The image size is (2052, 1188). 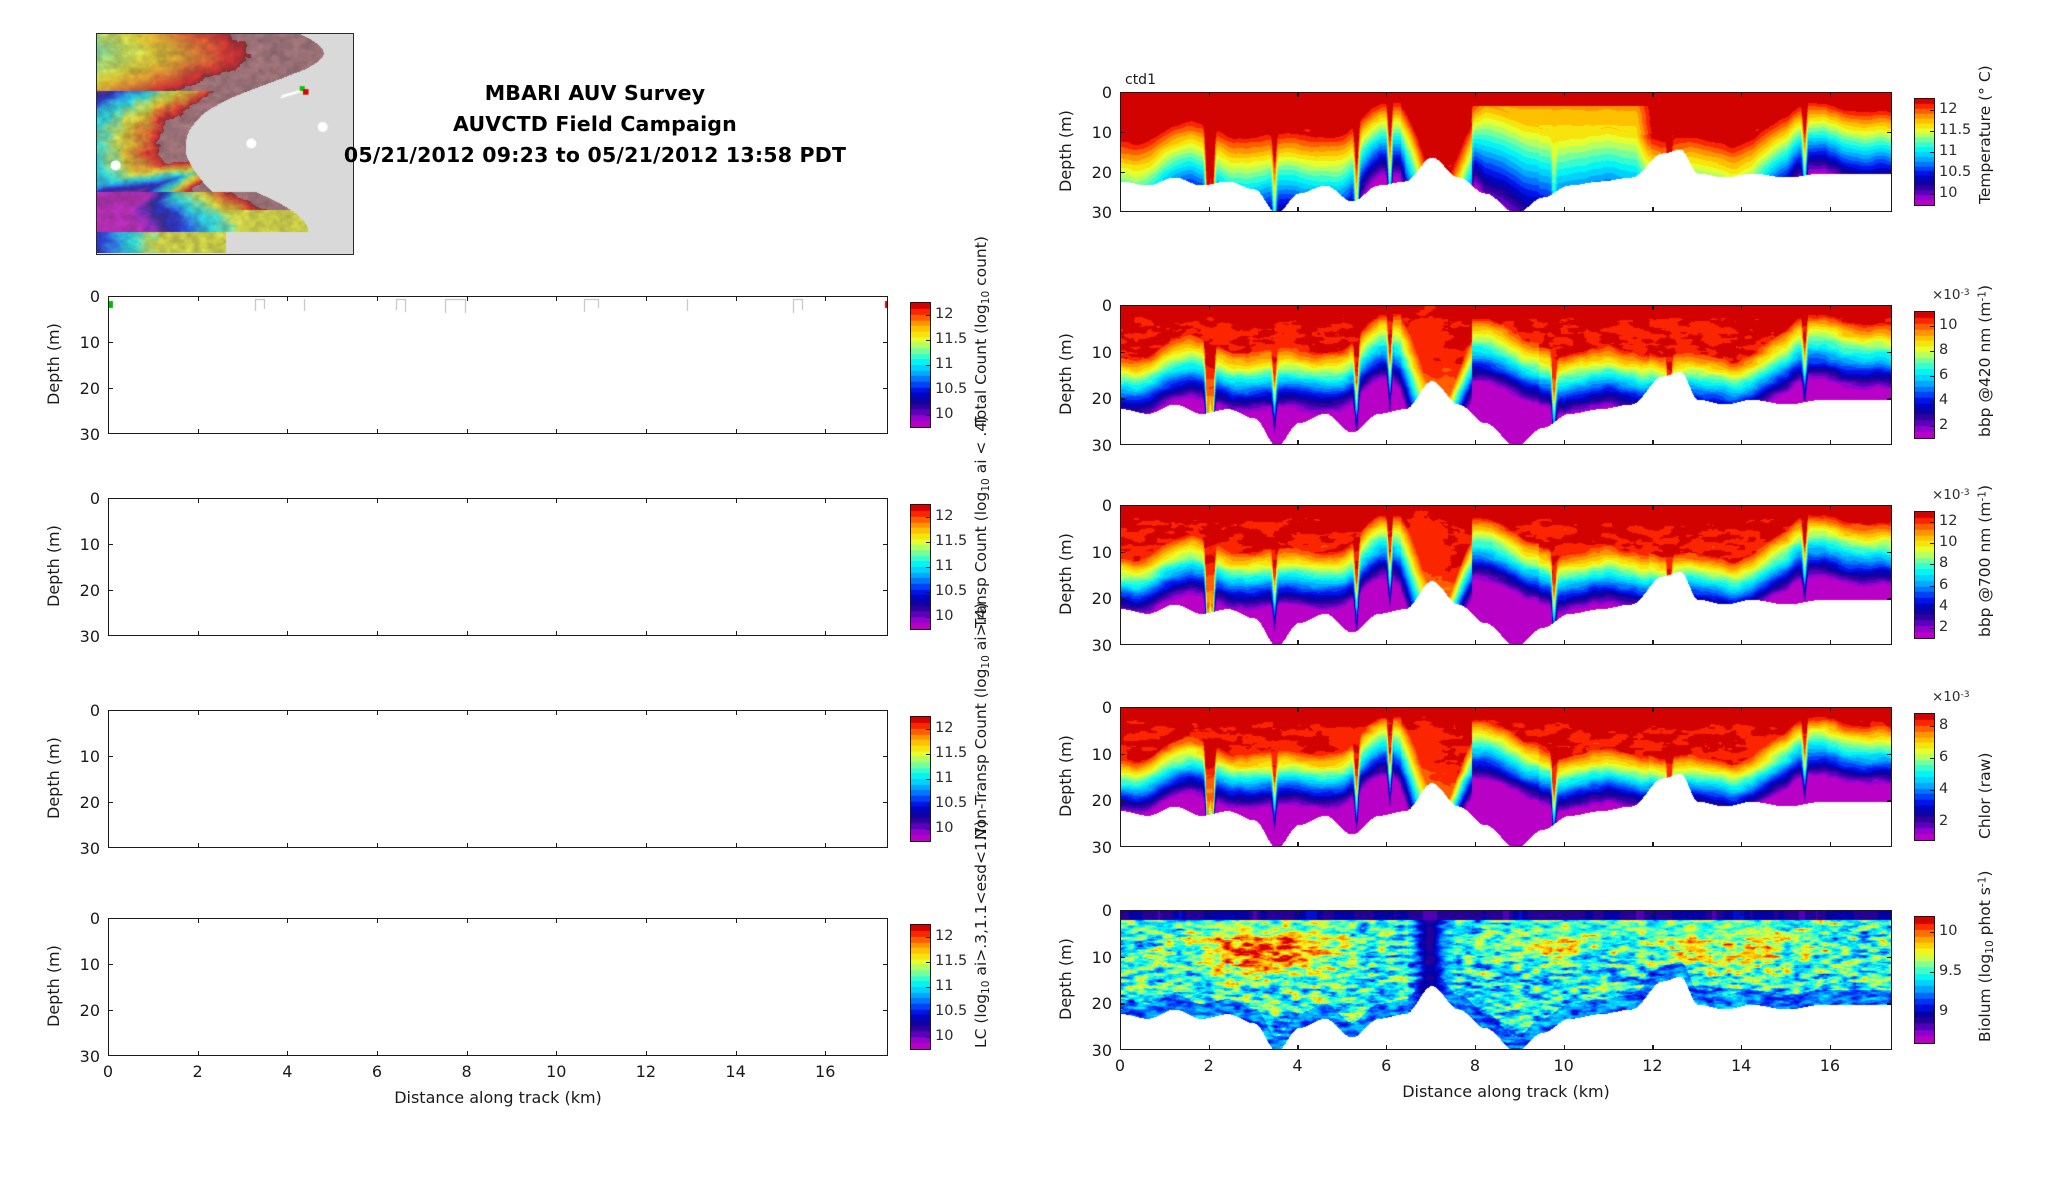 What do you see at coordinates (1924, 980) in the screenshot?
I see `biolum-colorbar` at bounding box center [1924, 980].